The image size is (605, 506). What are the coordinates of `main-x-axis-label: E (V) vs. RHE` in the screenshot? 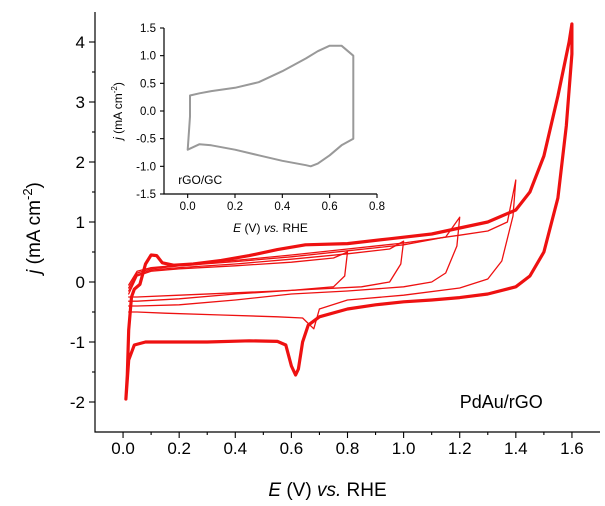 It's located at (327, 490).